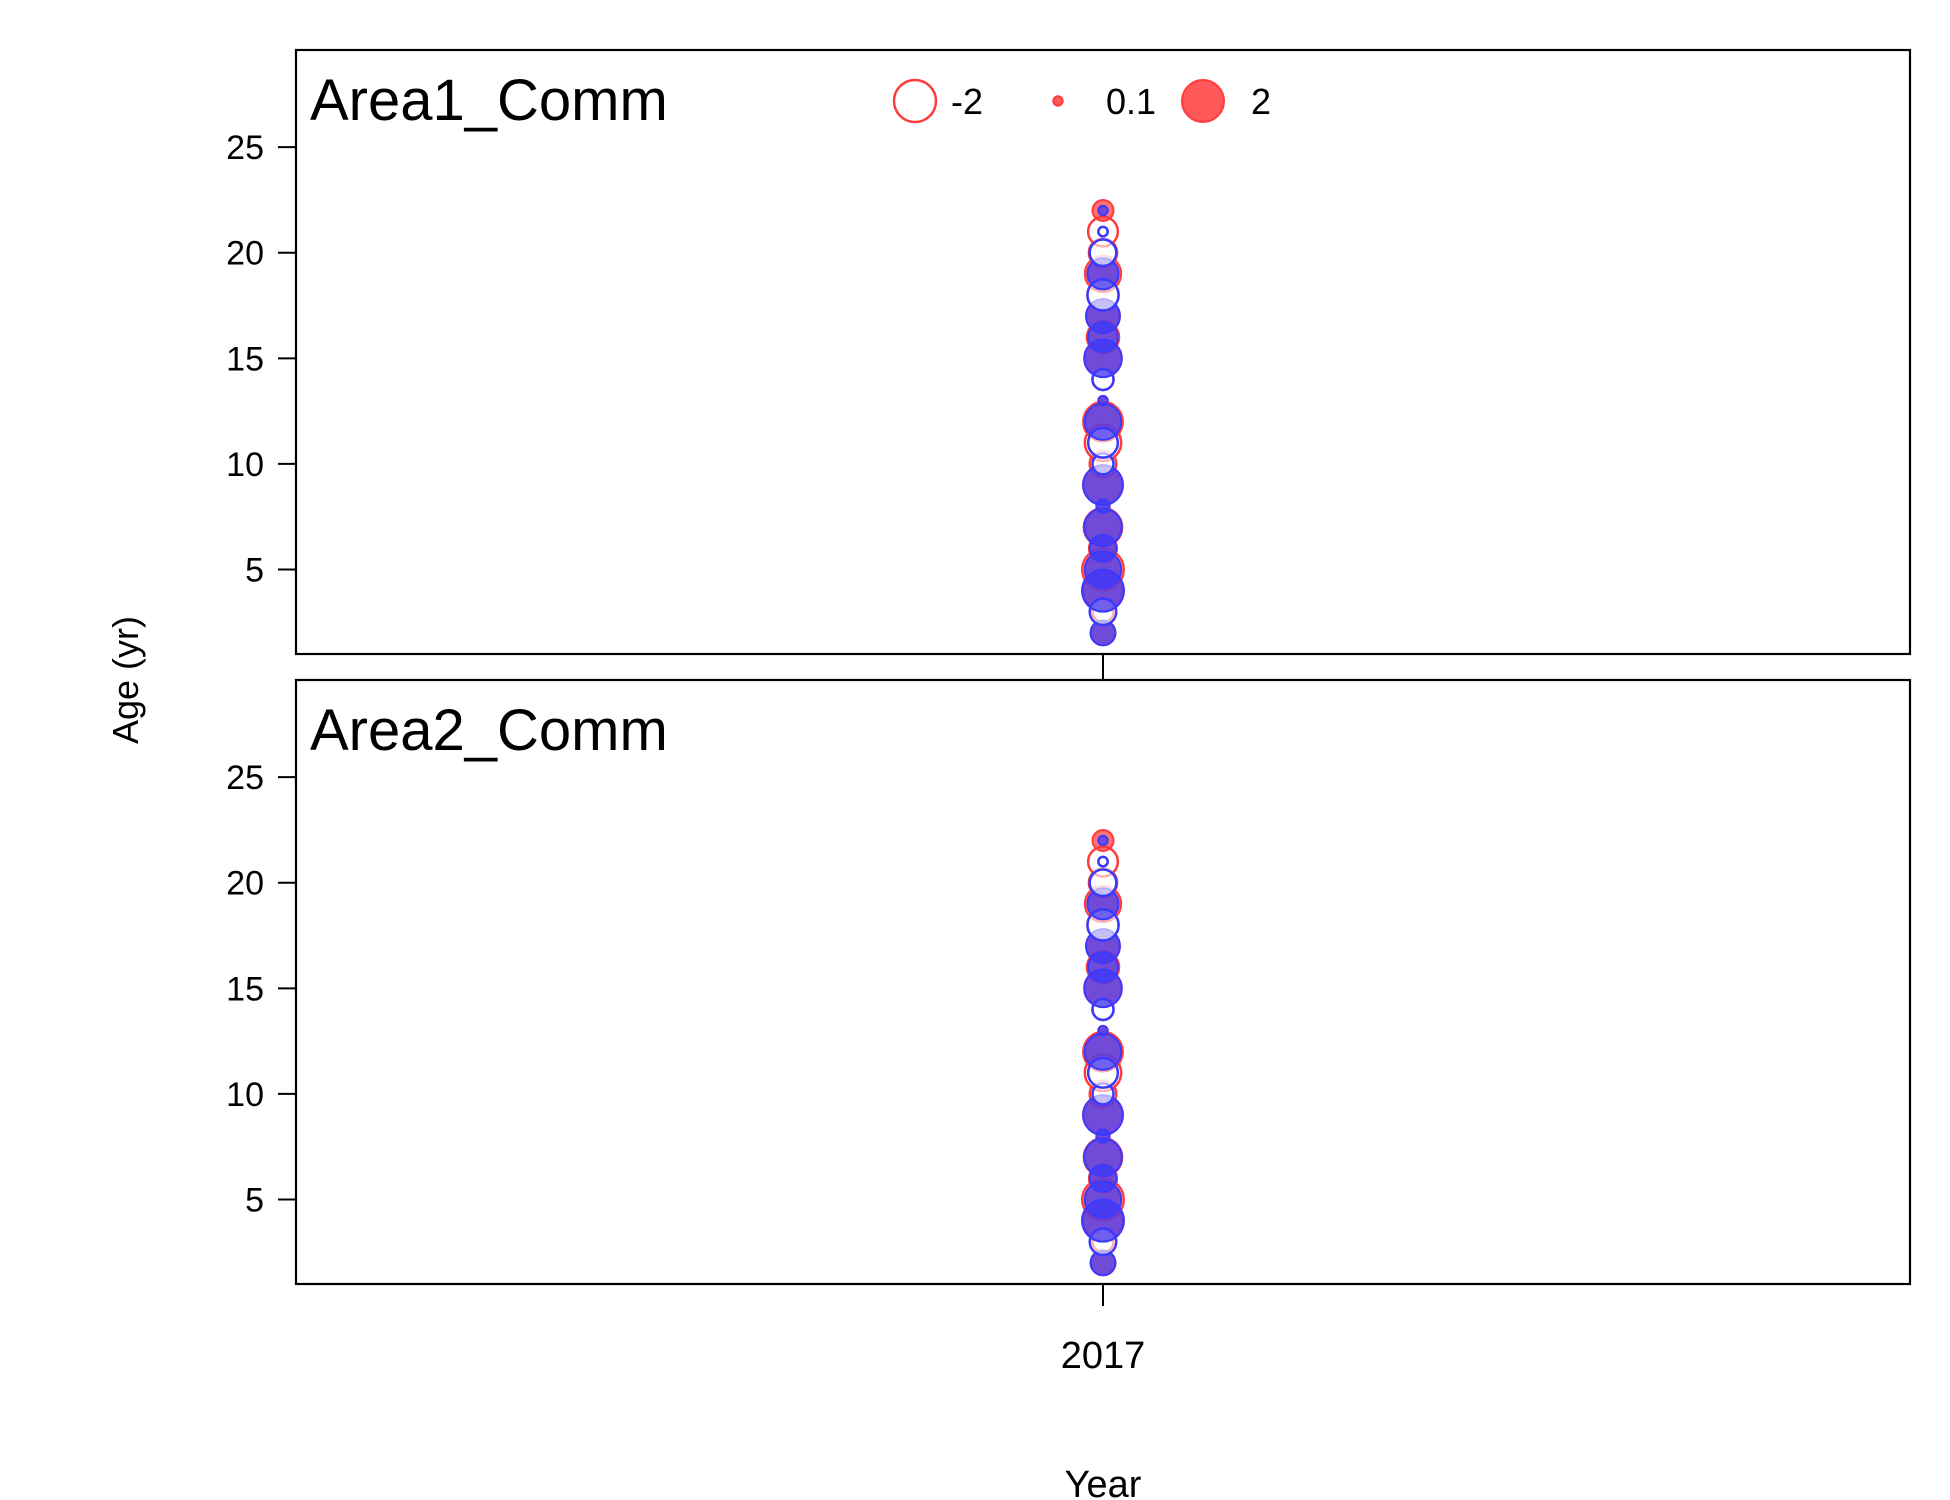  What do you see at coordinates (1103, 1482) in the screenshot?
I see `x-axis-label: Year` at bounding box center [1103, 1482].